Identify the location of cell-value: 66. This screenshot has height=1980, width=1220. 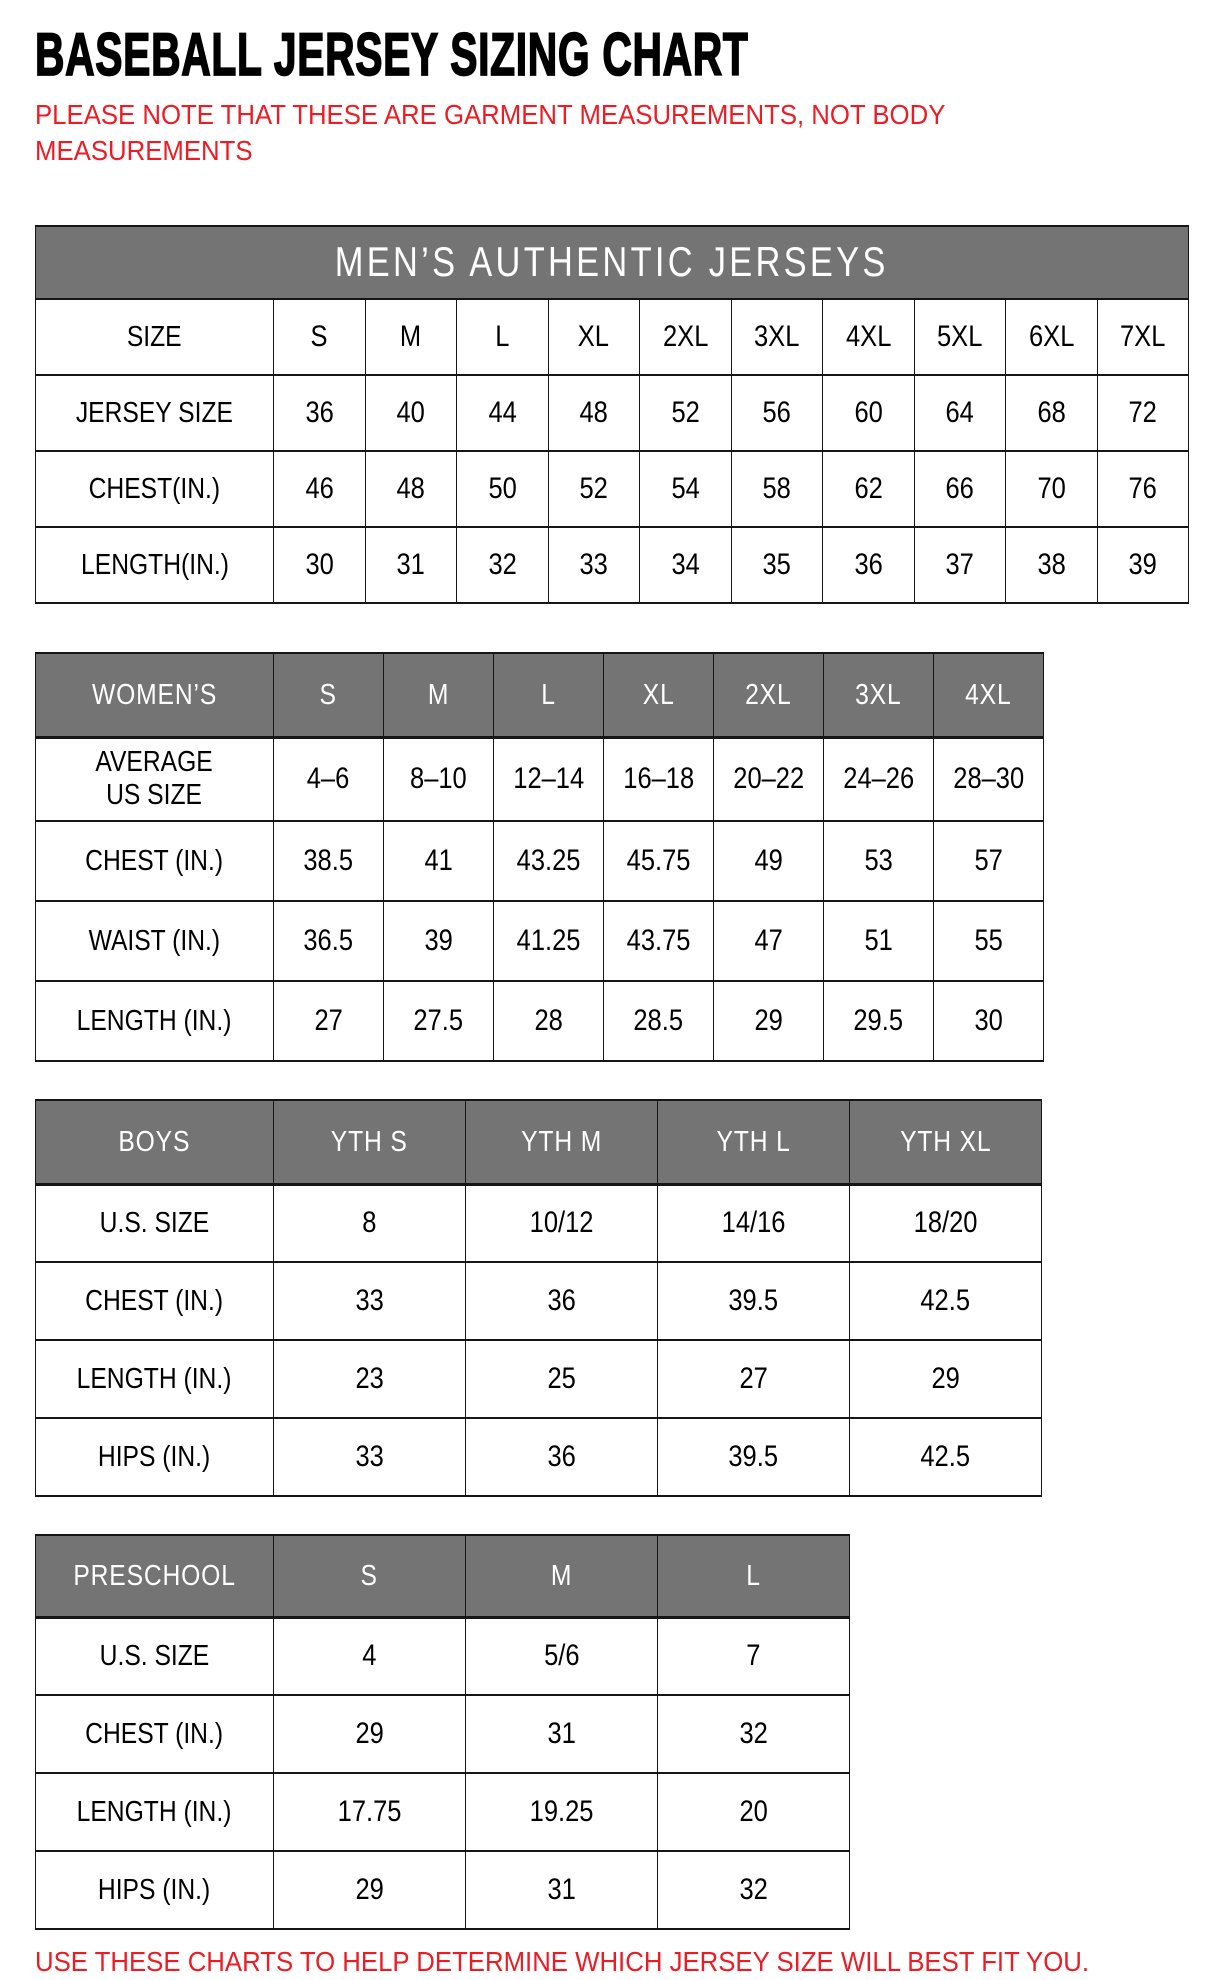
(959, 488).